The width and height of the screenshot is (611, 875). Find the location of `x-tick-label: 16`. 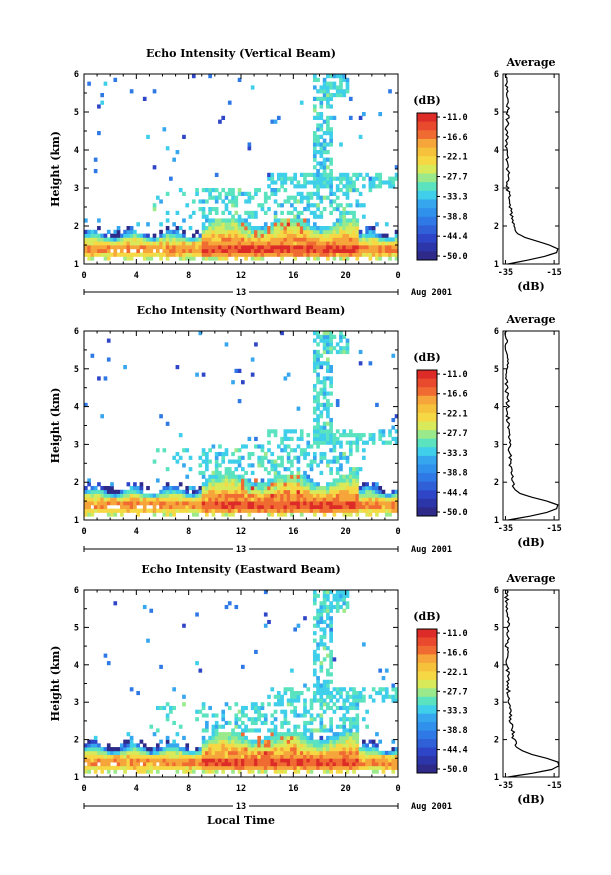

x-tick-label: 16 is located at coordinates (293, 789).